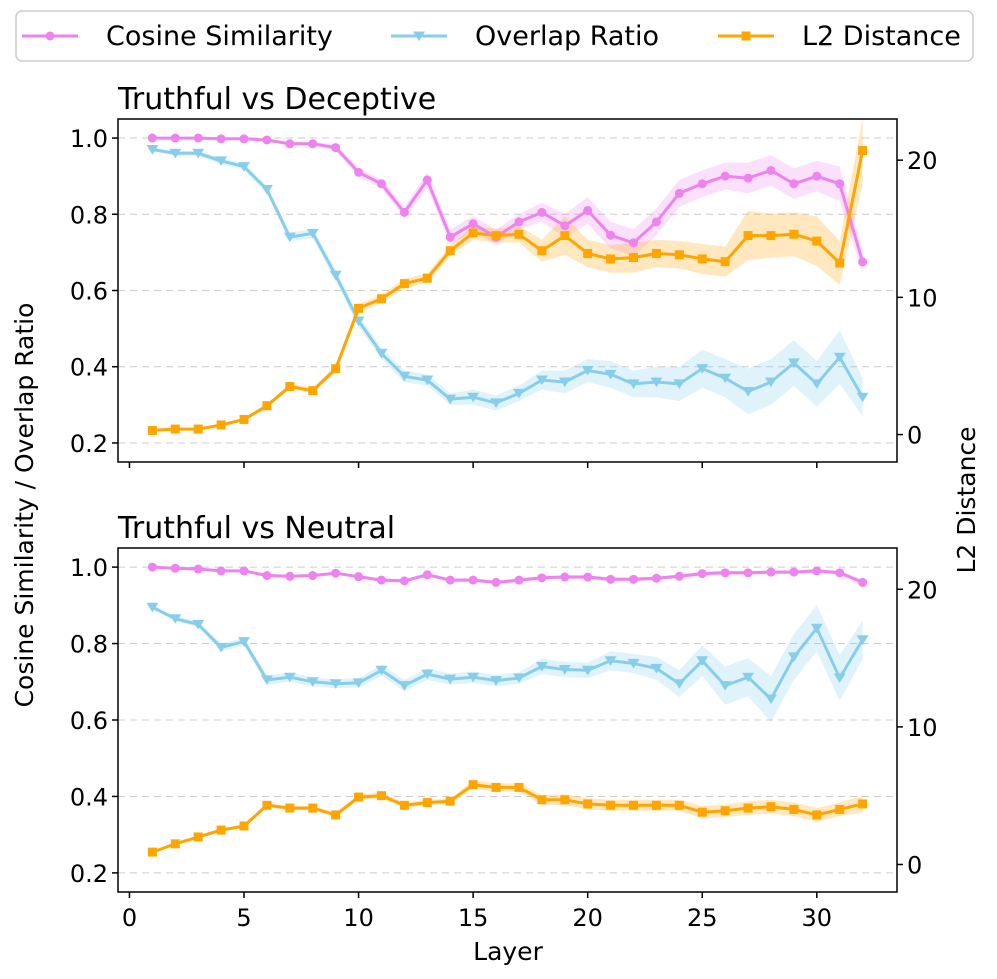 The width and height of the screenshot is (997, 979). I want to click on legend-frame, so click(494, 36).